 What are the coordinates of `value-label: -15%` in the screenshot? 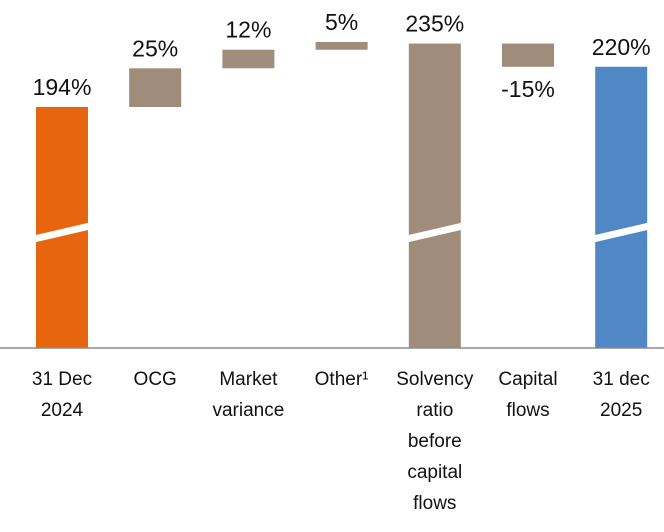 It's located at (528, 89).